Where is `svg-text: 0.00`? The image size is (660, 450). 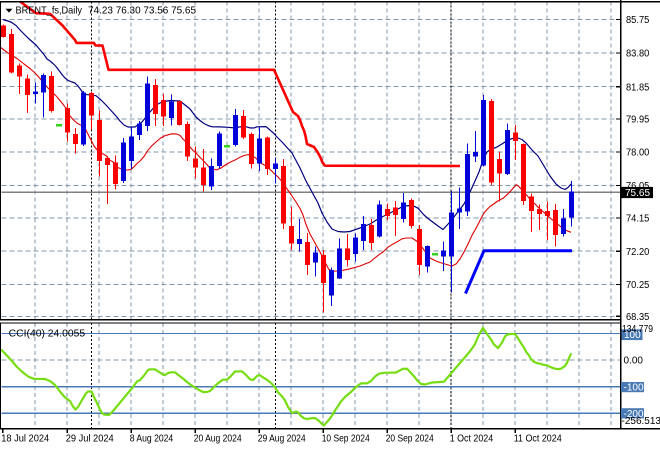 svg-text: 0.00 is located at coordinates (634, 361).